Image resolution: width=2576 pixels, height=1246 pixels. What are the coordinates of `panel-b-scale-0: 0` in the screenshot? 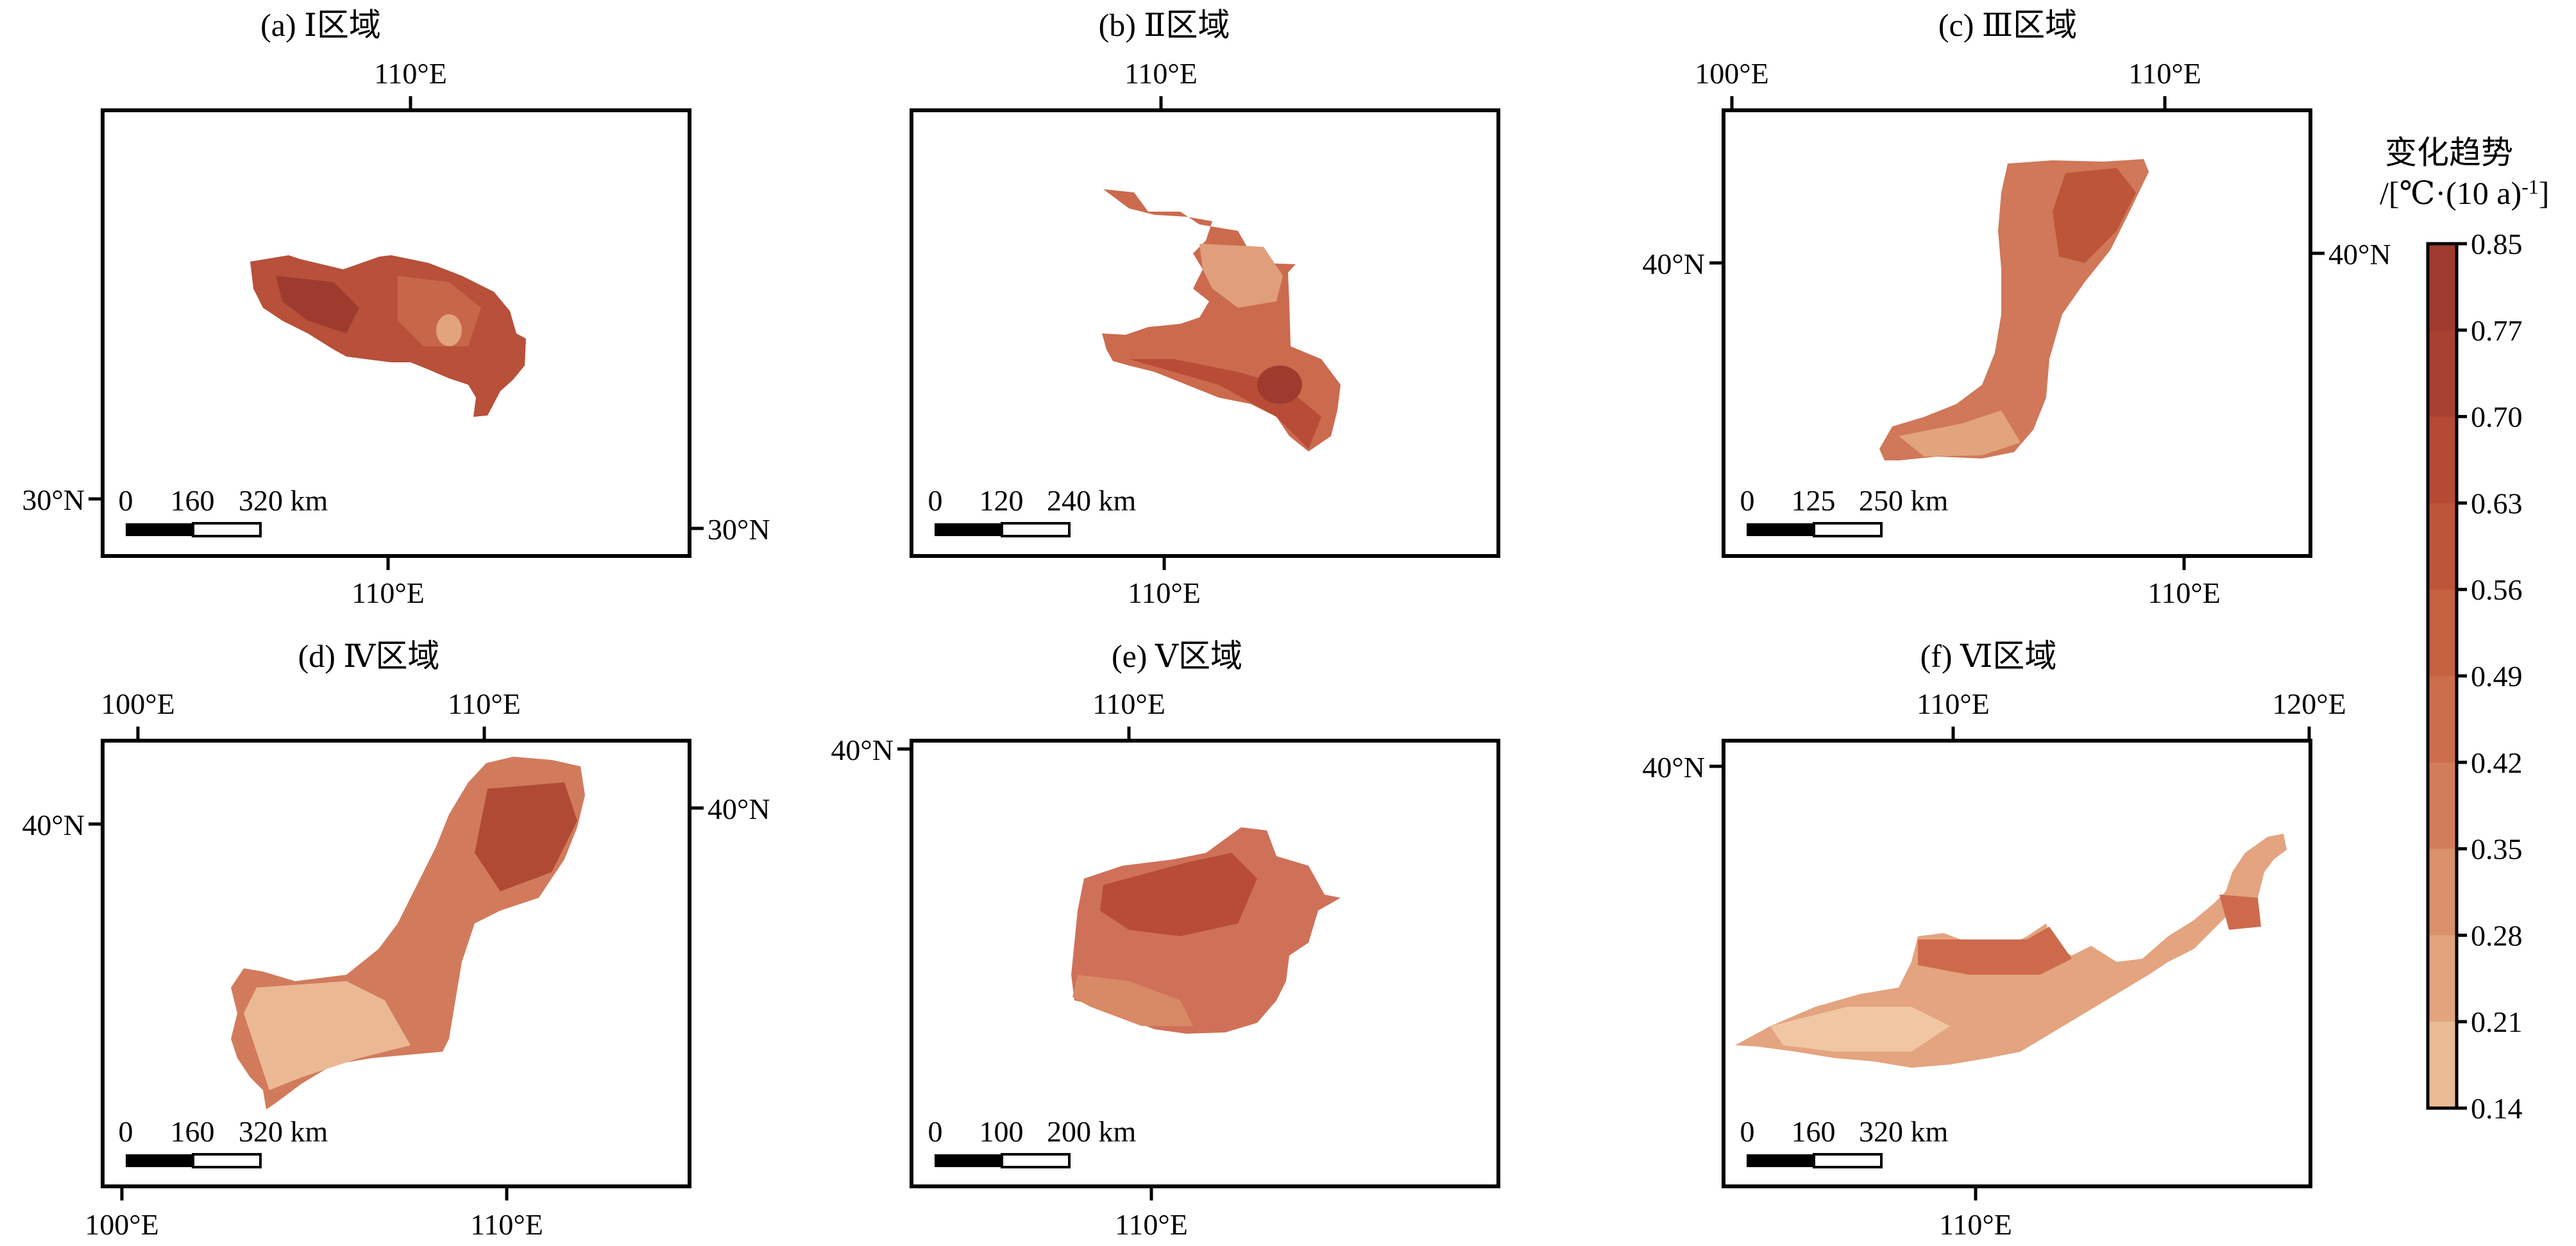 It's located at (935, 500).